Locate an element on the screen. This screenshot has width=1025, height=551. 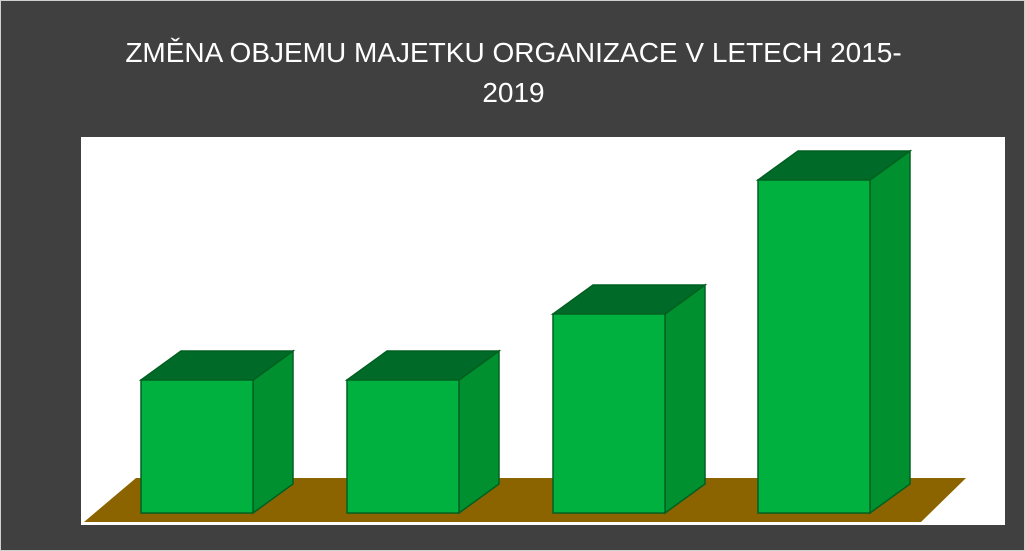
floor is located at coordinates (525, 500).